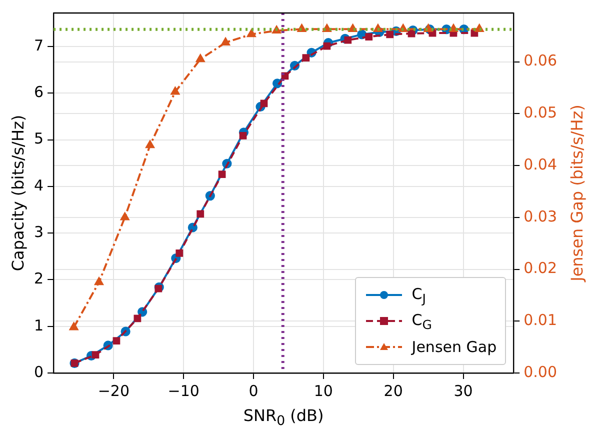 Image resolution: width=593 pixels, height=435 pixels. What do you see at coordinates (323, 391) in the screenshot?
I see `x-tick-label: 10` at bounding box center [323, 391].